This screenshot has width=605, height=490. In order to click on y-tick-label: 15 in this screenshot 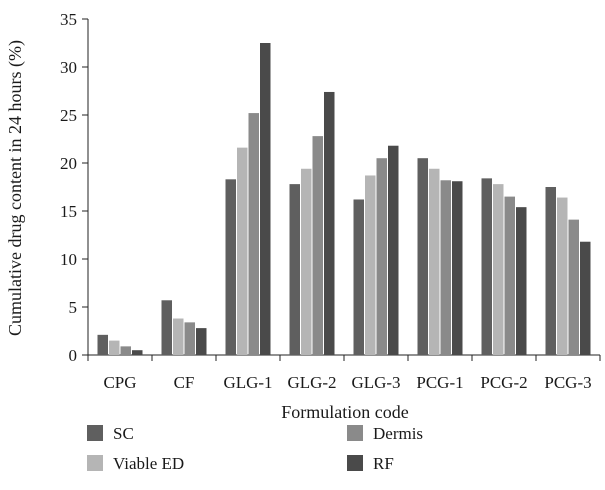, I will do `click(68, 211)`.